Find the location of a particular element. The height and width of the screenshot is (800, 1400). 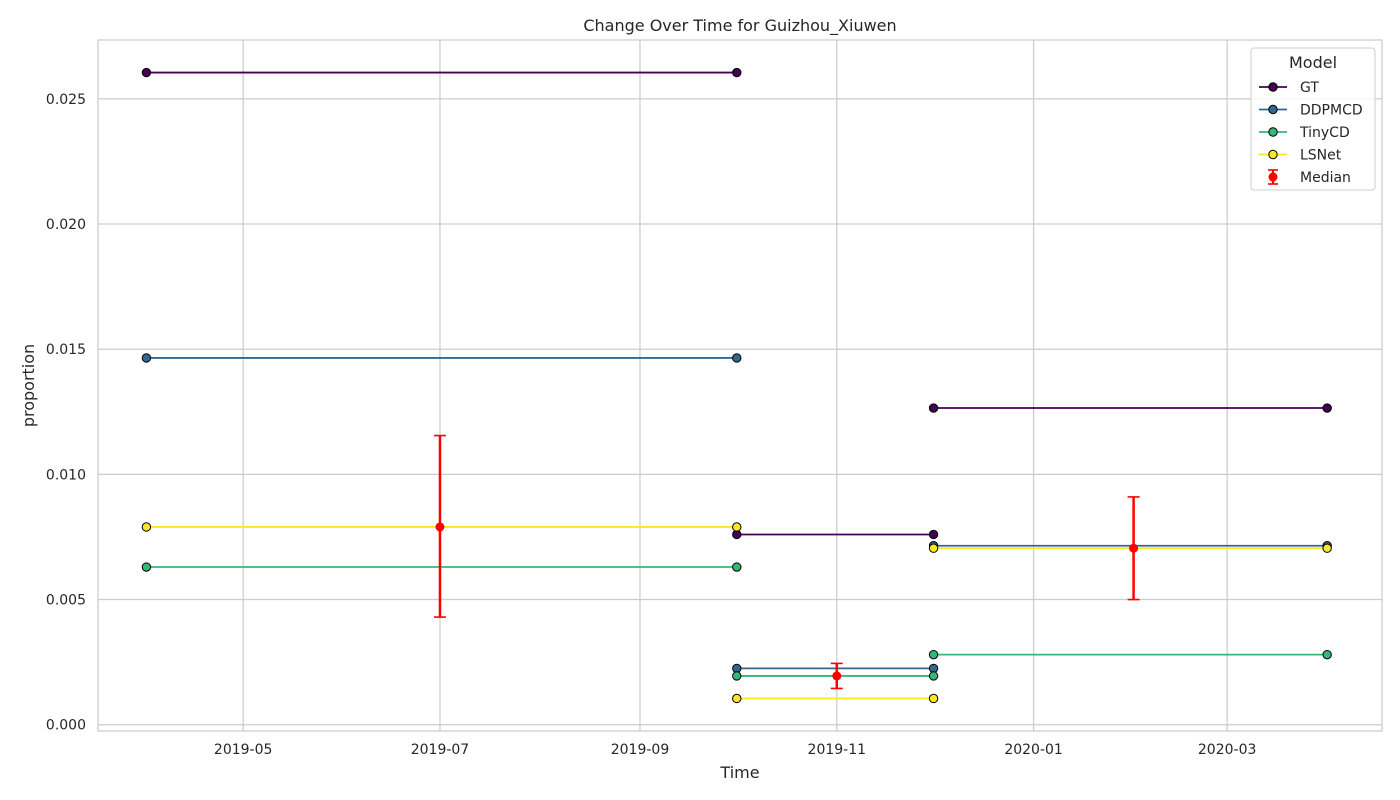

legend-item-gt: GT is located at coordinates (1289, 88).